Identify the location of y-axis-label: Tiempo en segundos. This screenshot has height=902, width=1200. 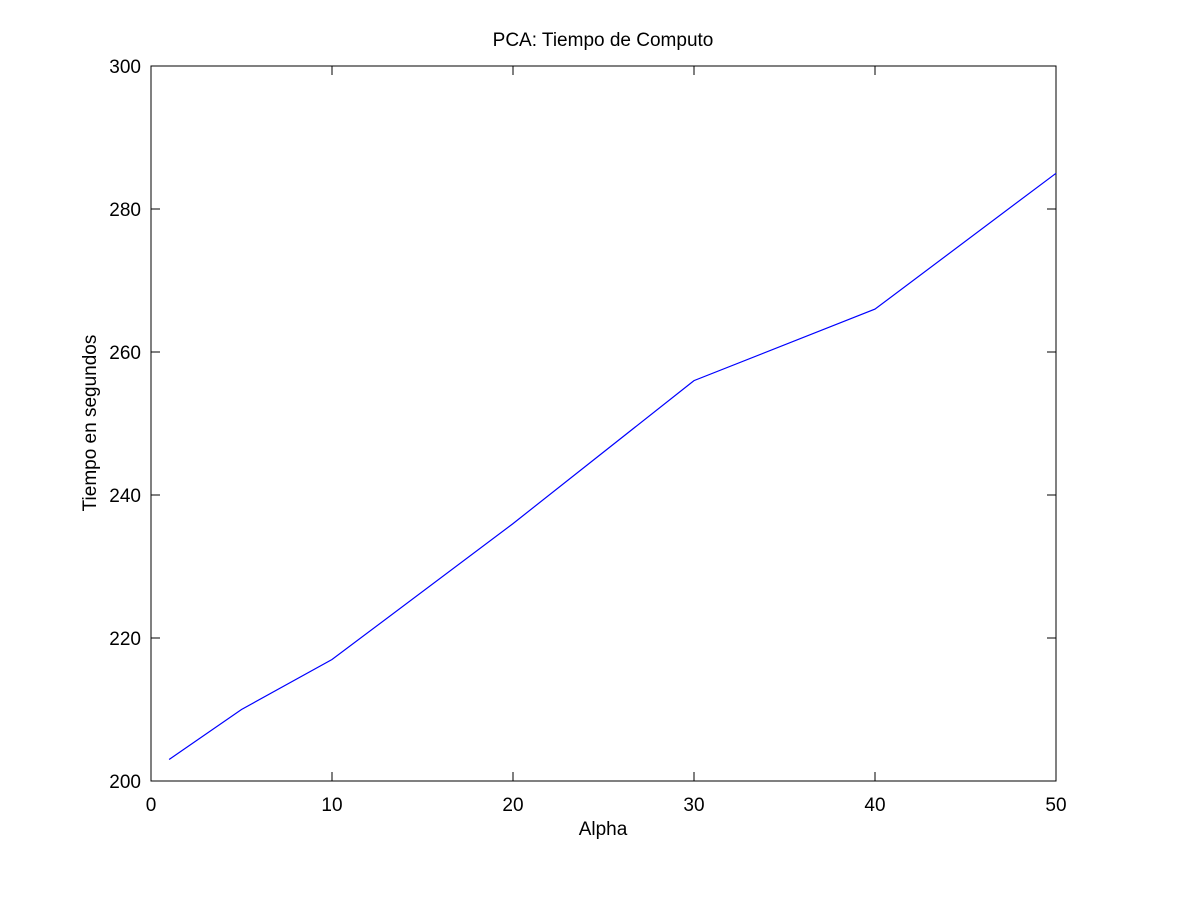
(90, 423).